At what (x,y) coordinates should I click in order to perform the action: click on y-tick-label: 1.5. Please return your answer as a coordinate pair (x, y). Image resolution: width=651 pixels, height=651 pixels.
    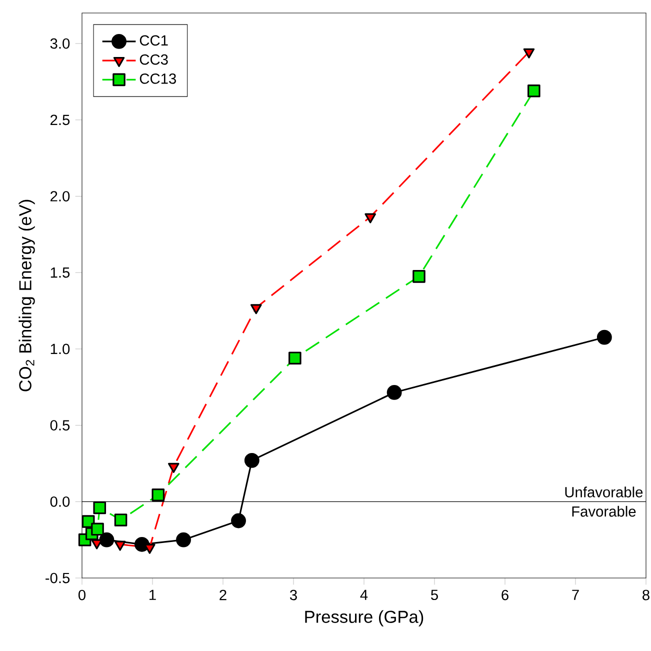
    Looking at the image, I should click on (60, 272).